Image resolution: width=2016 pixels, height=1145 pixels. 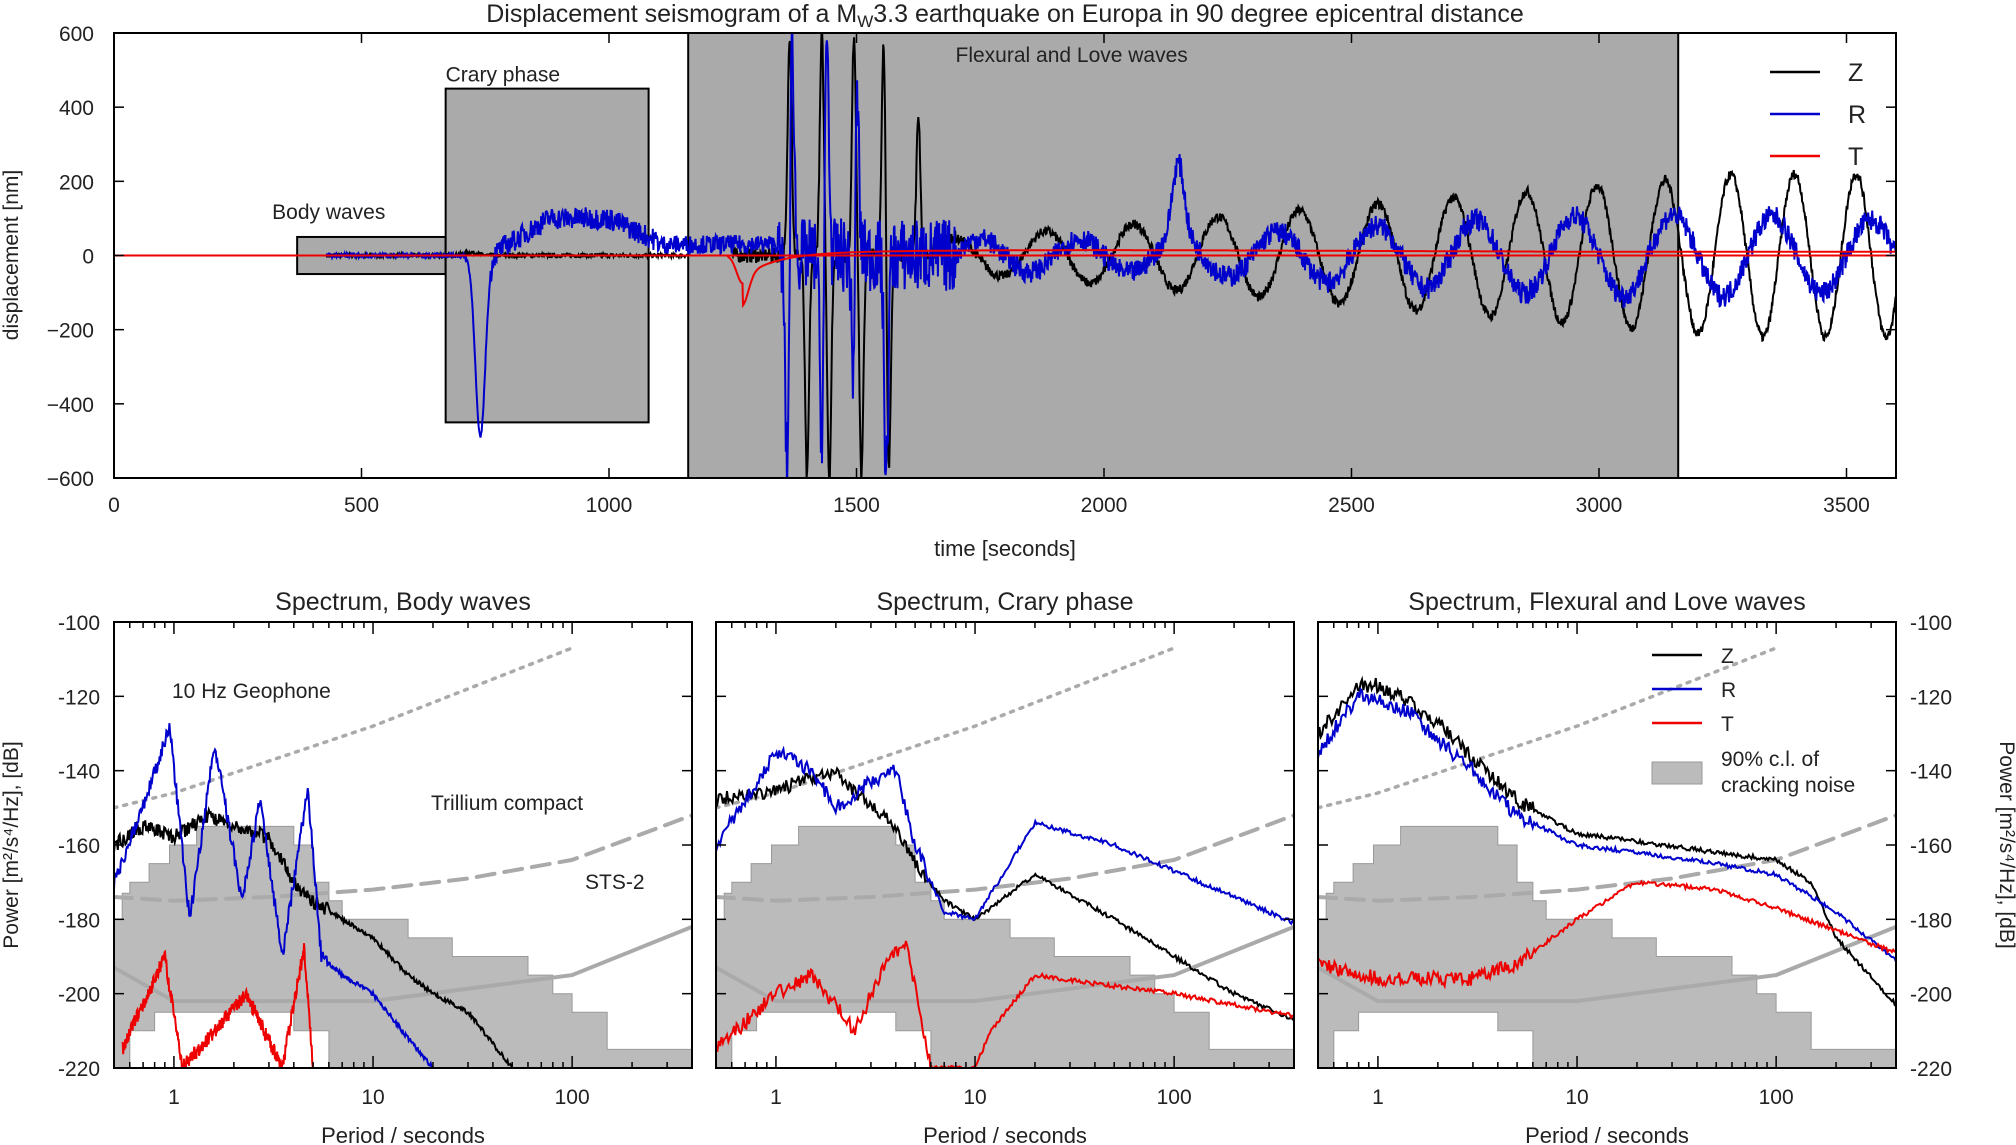 What do you see at coordinates (76, 34) in the screenshot?
I see `y-tick-label: 600` at bounding box center [76, 34].